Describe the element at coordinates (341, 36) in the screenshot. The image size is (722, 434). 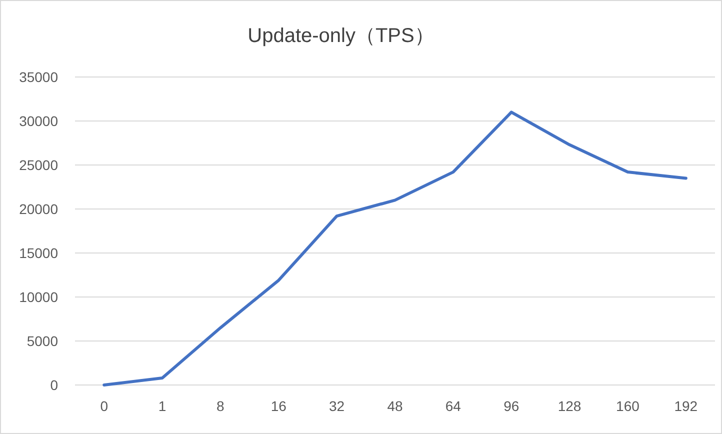
I see `chart-title: Update-only（TPS）` at that location.